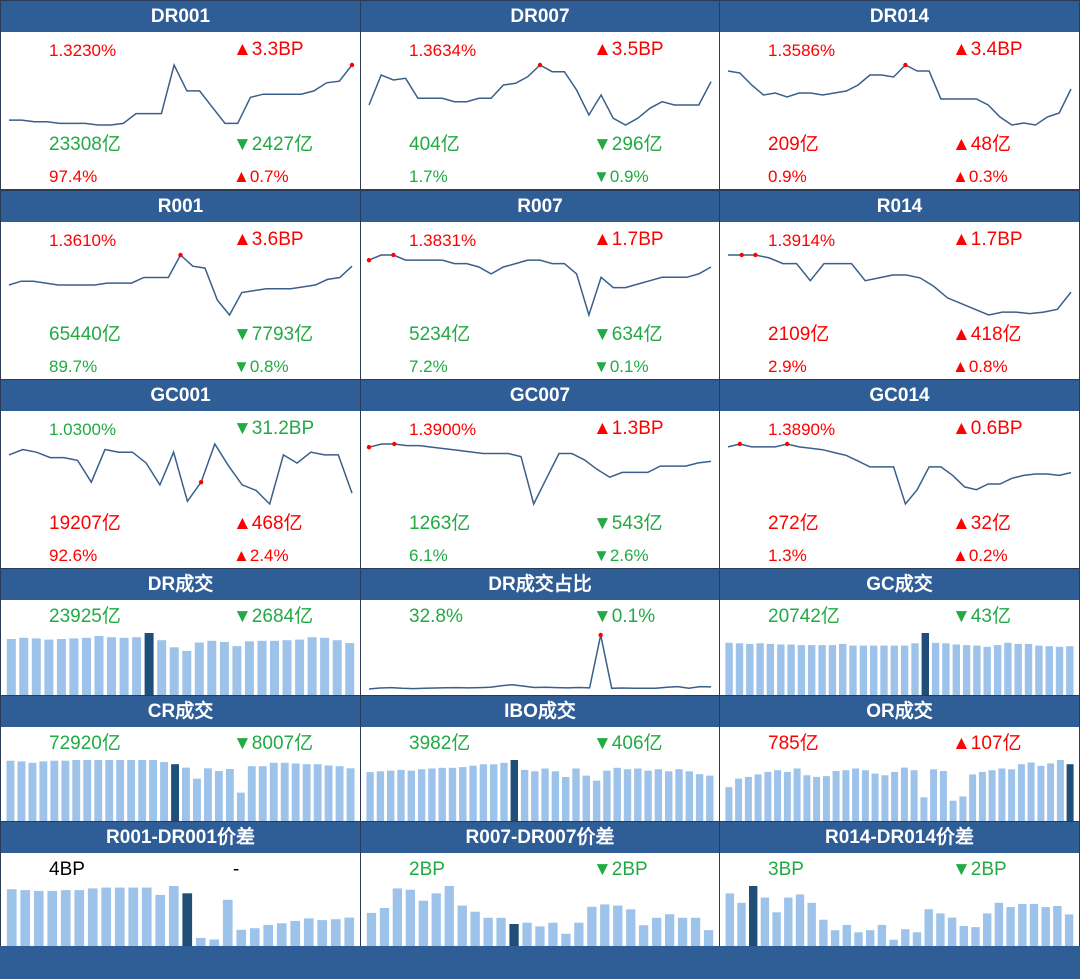 Image resolution: width=1080 pixels, height=979 pixels. What do you see at coordinates (273, 616) in the screenshot?
I see `summary-change: ▼2684亿` at bounding box center [273, 616].